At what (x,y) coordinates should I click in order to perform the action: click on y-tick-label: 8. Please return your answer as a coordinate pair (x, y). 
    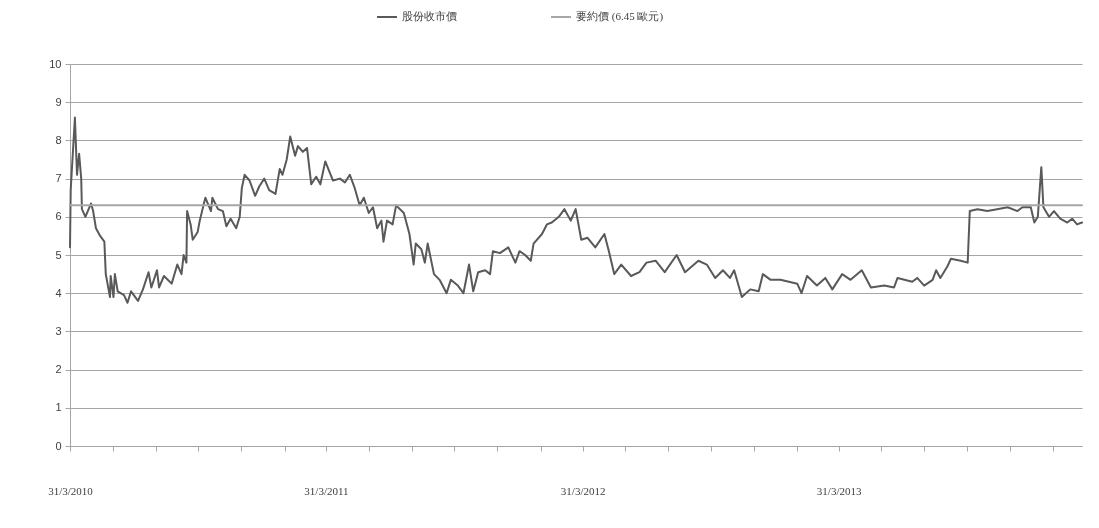
    Looking at the image, I should click on (58, 139).